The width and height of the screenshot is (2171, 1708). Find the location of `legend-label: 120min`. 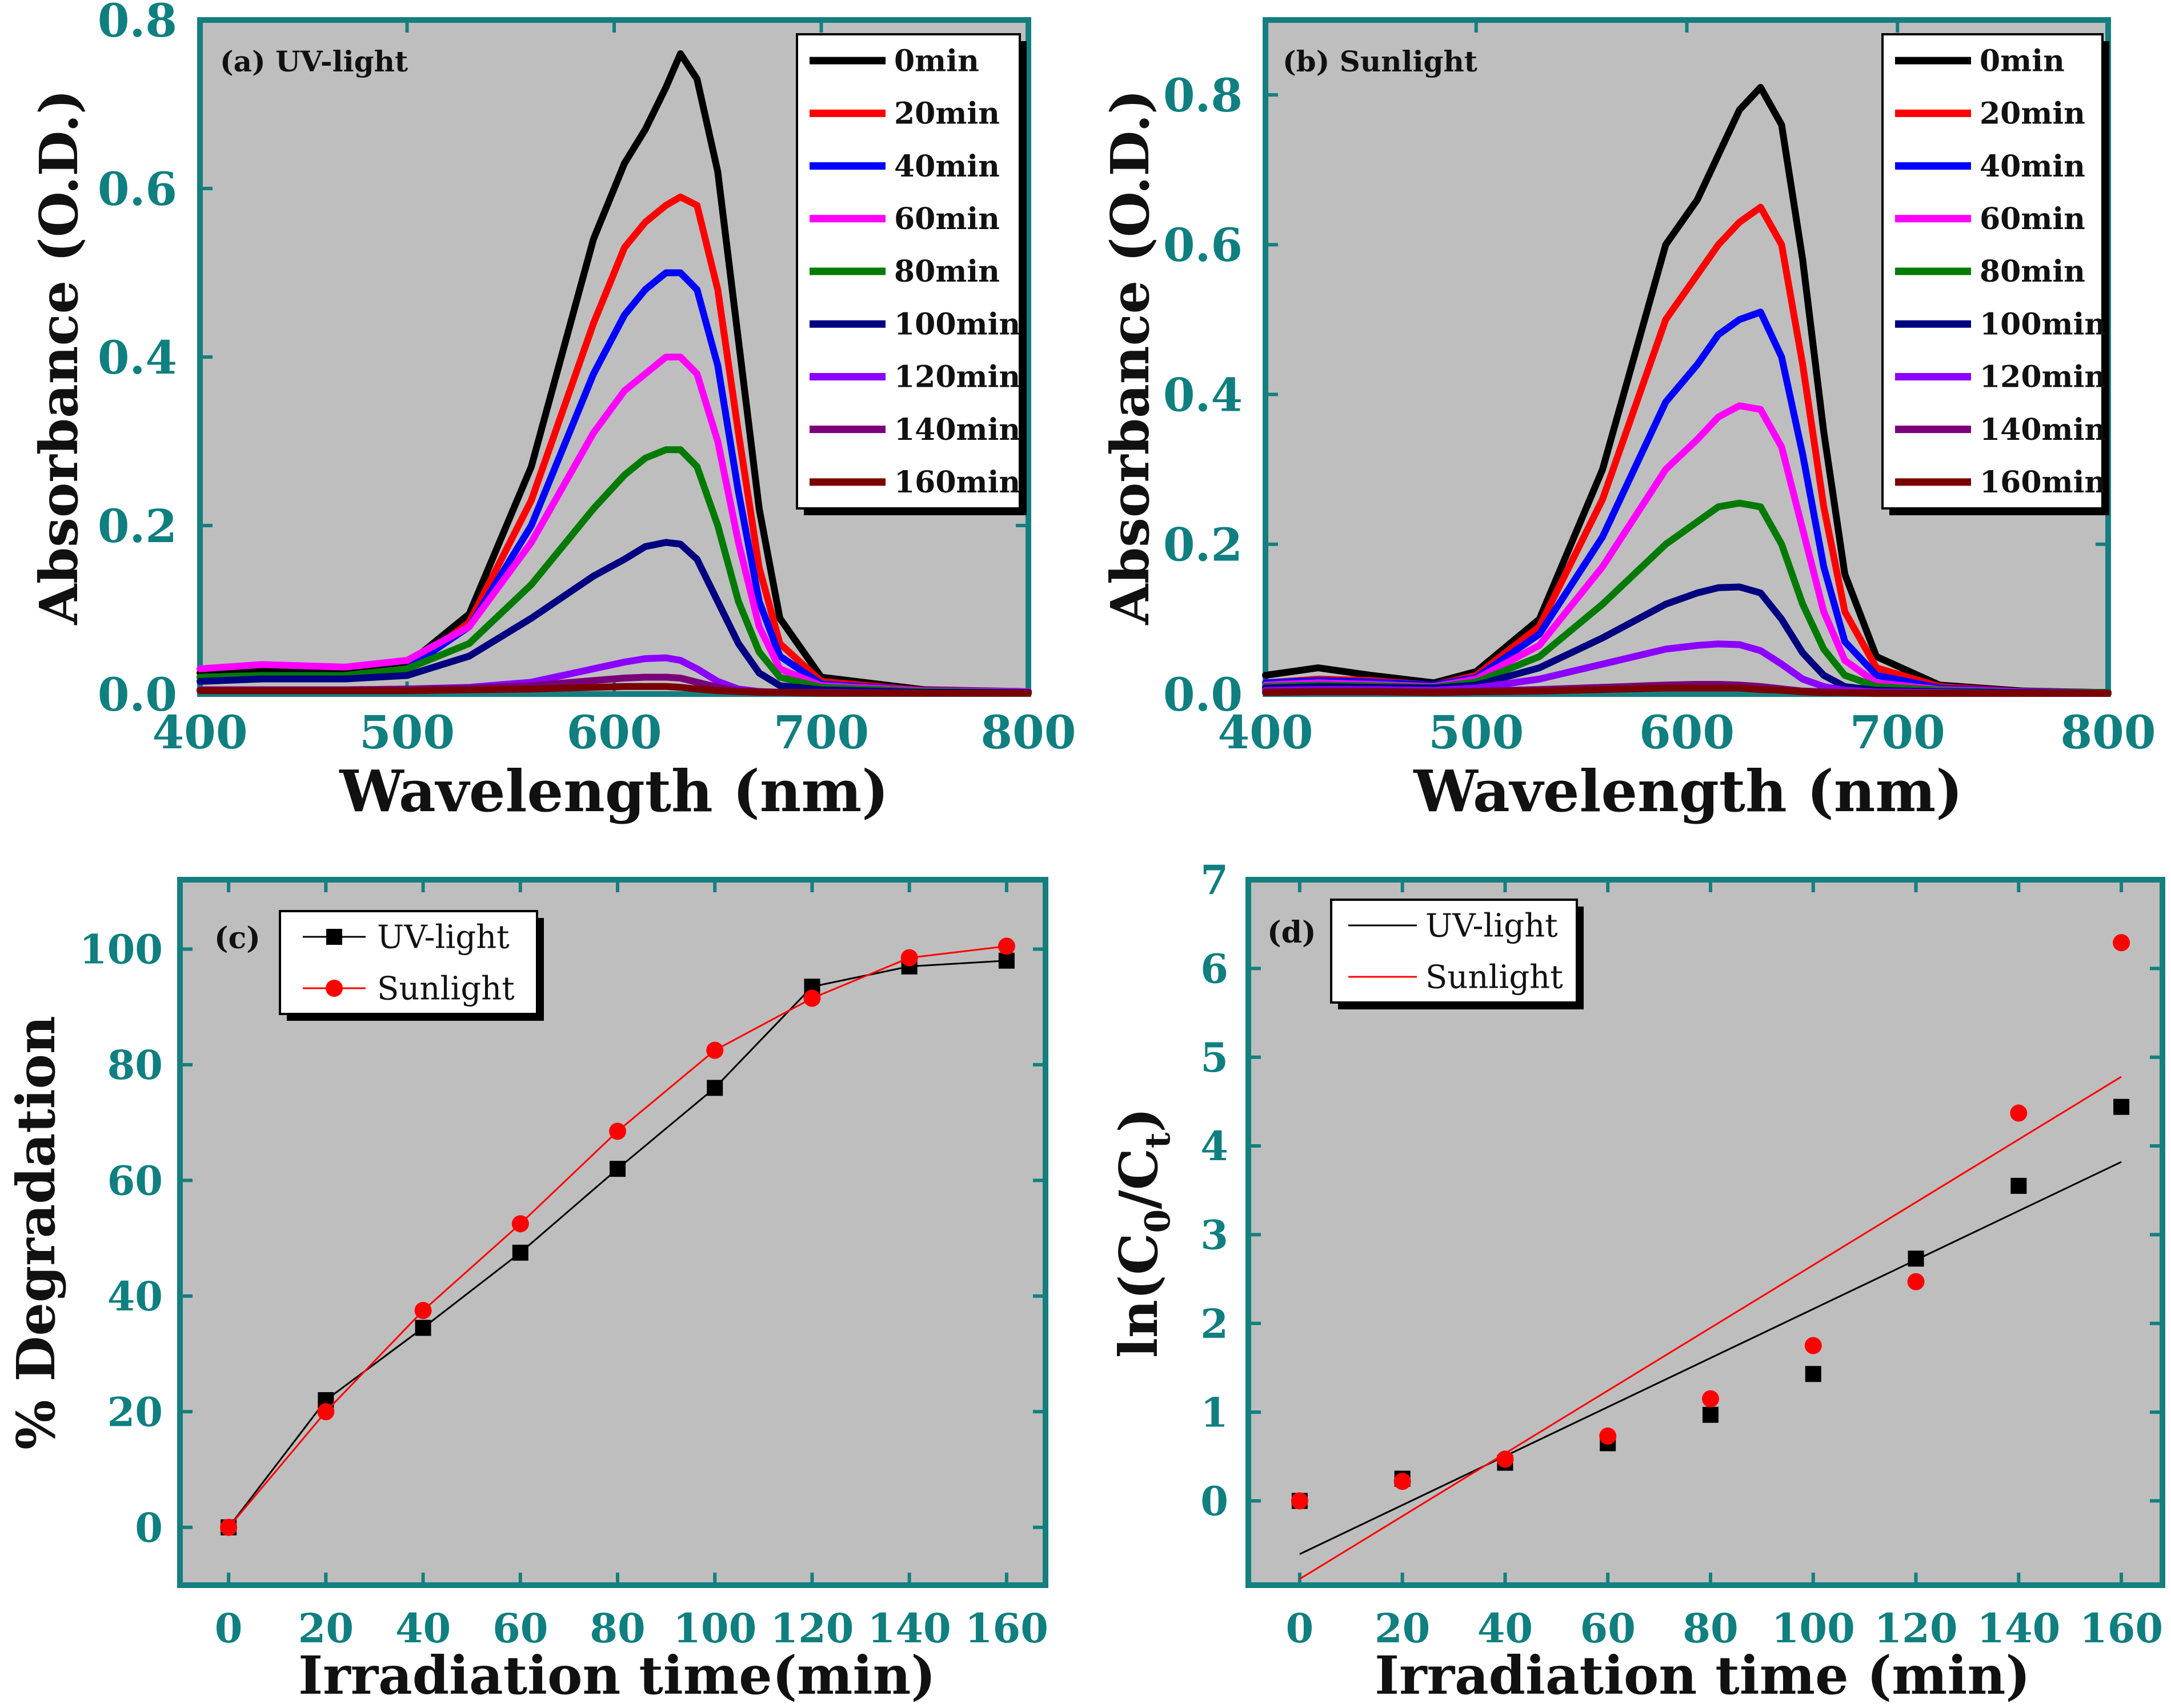

legend-label: 120min is located at coordinates (957, 378).